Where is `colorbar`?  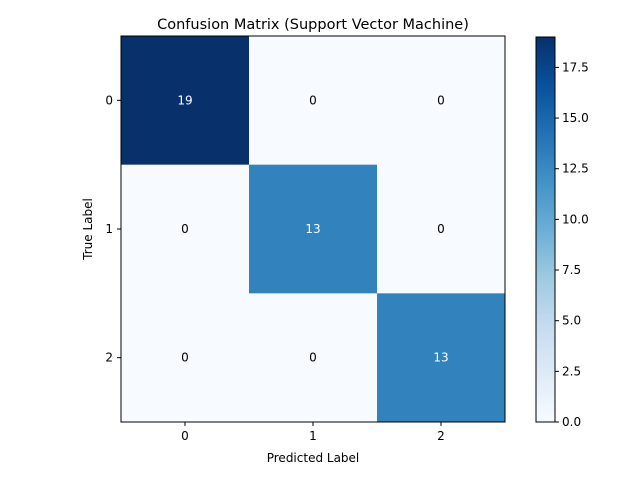
colorbar is located at coordinates (545, 229).